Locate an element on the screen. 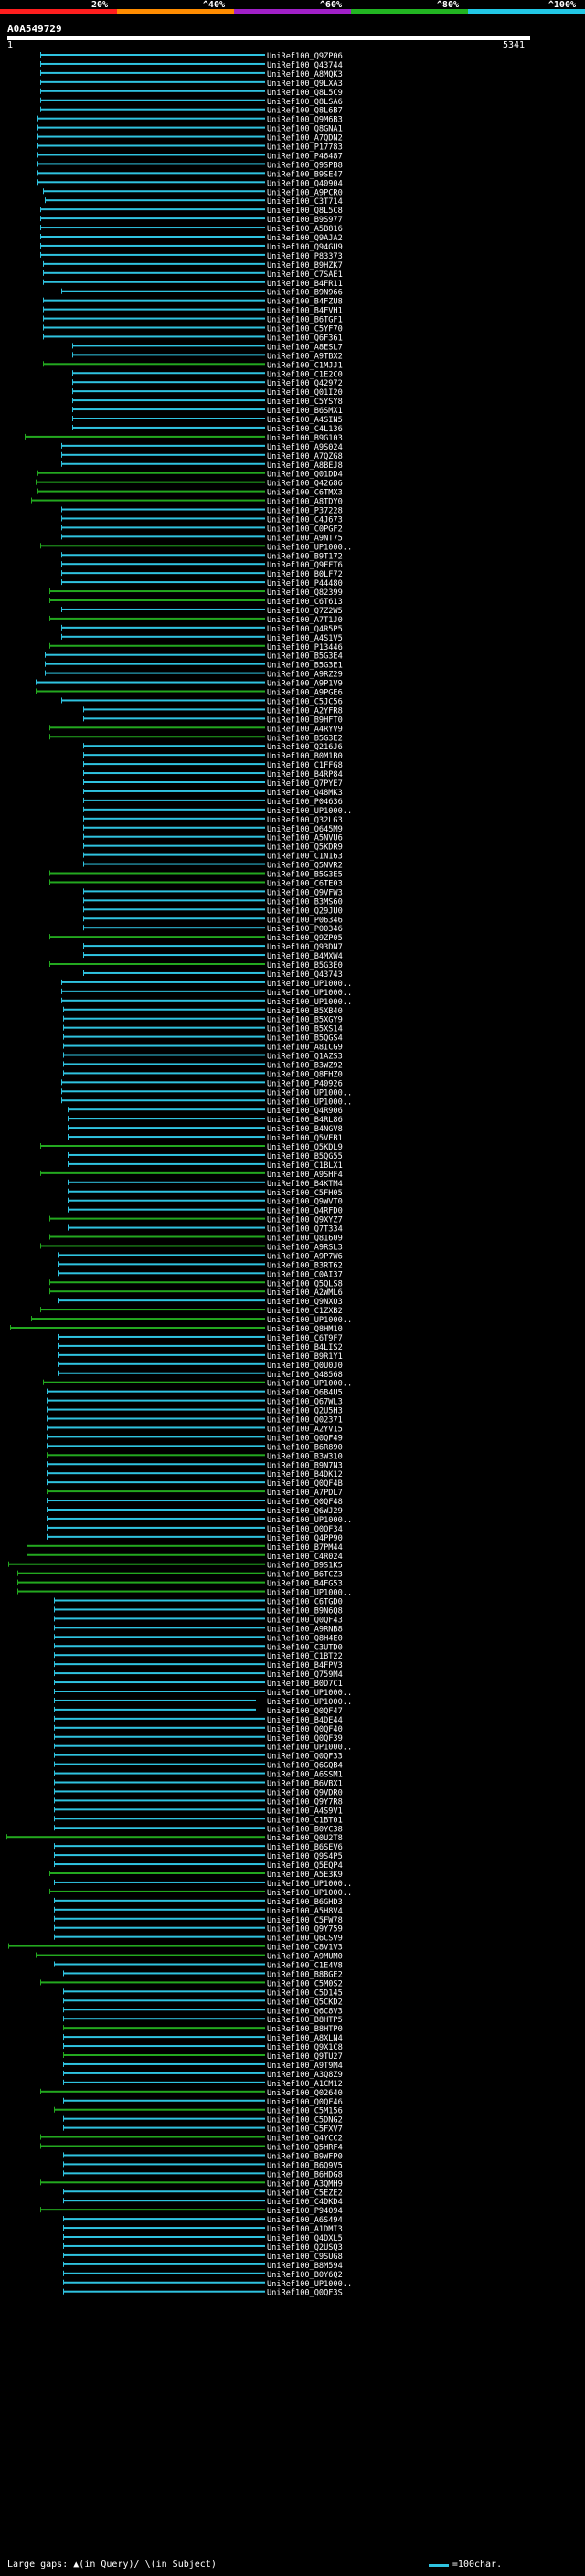 The width and height of the screenshot is (585, 2576). hit-label: UniRef100_Q0QF39 is located at coordinates (305, 1739).